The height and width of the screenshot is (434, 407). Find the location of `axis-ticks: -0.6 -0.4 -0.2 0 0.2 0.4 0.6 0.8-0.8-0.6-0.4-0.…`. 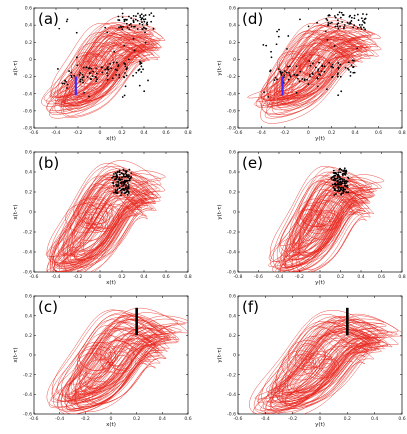

axis-ticks: -0.6 -0.4 -0.2 0 0.2 0.4 0.6 0.8-0.8-0.6-0.4-0.… is located at coordinates (107, 71).